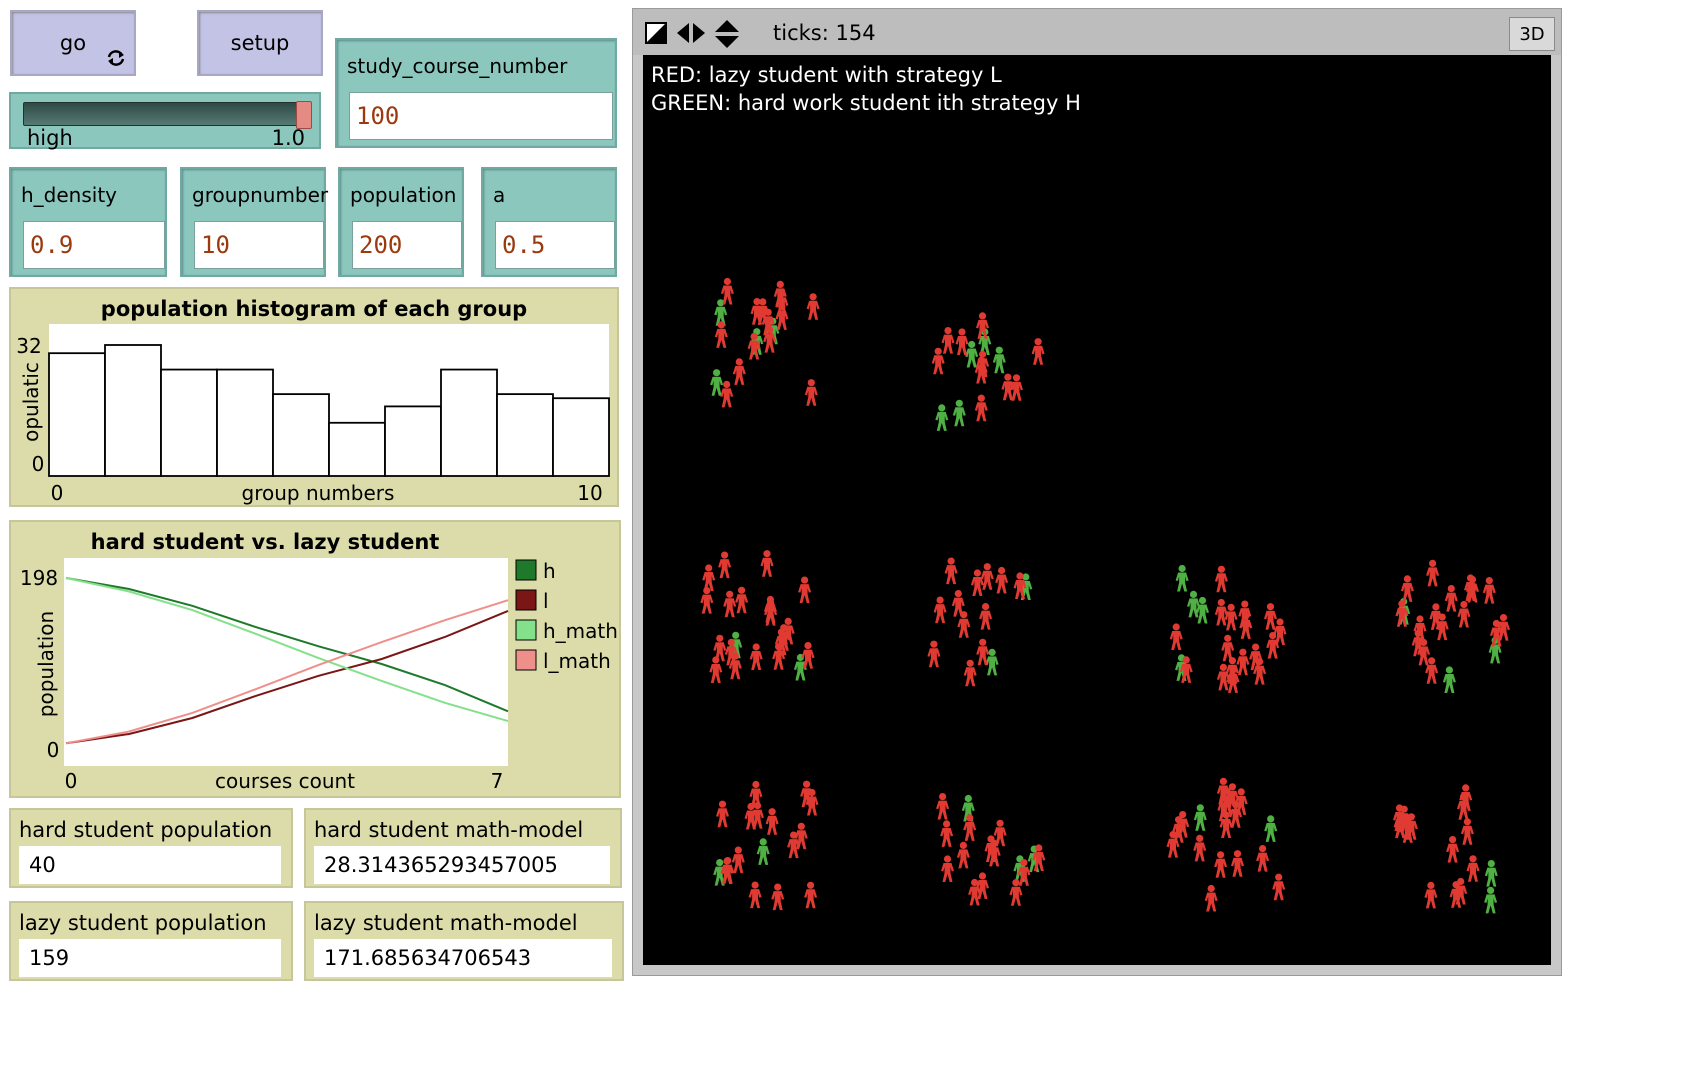 This screenshot has height=1066, width=1690. I want to click on series-line-h-math, so click(287, 650).